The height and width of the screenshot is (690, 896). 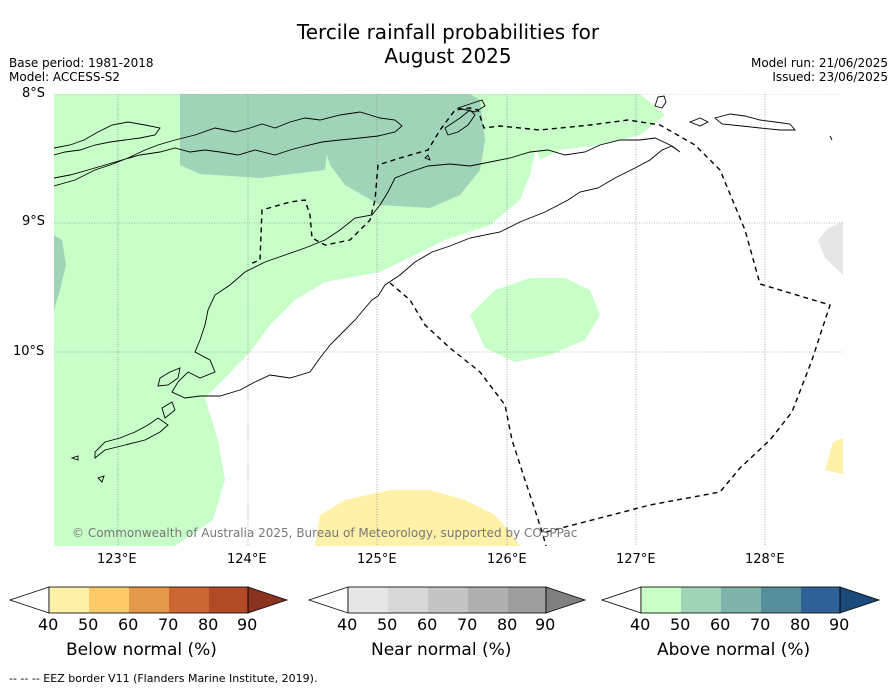 I want to click on colorbar-above, so click(x=740, y=600).